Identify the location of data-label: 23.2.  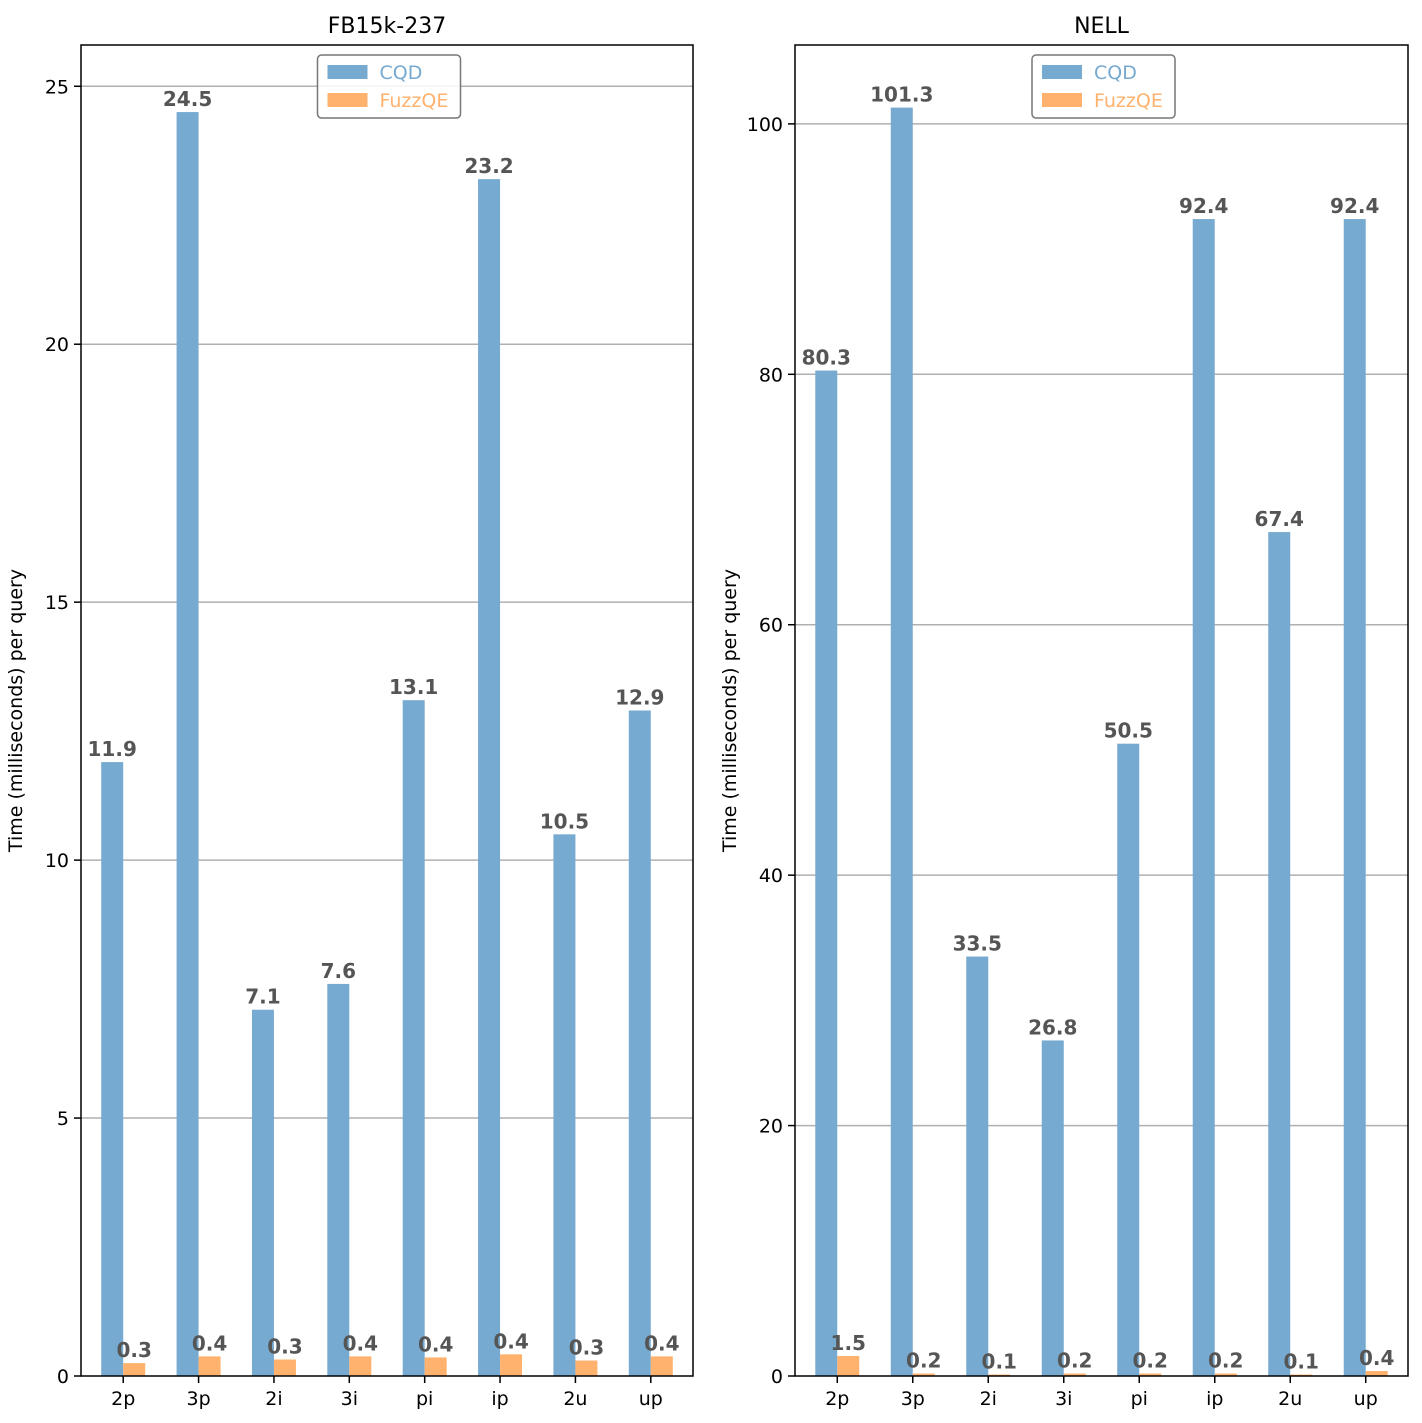
(488, 166).